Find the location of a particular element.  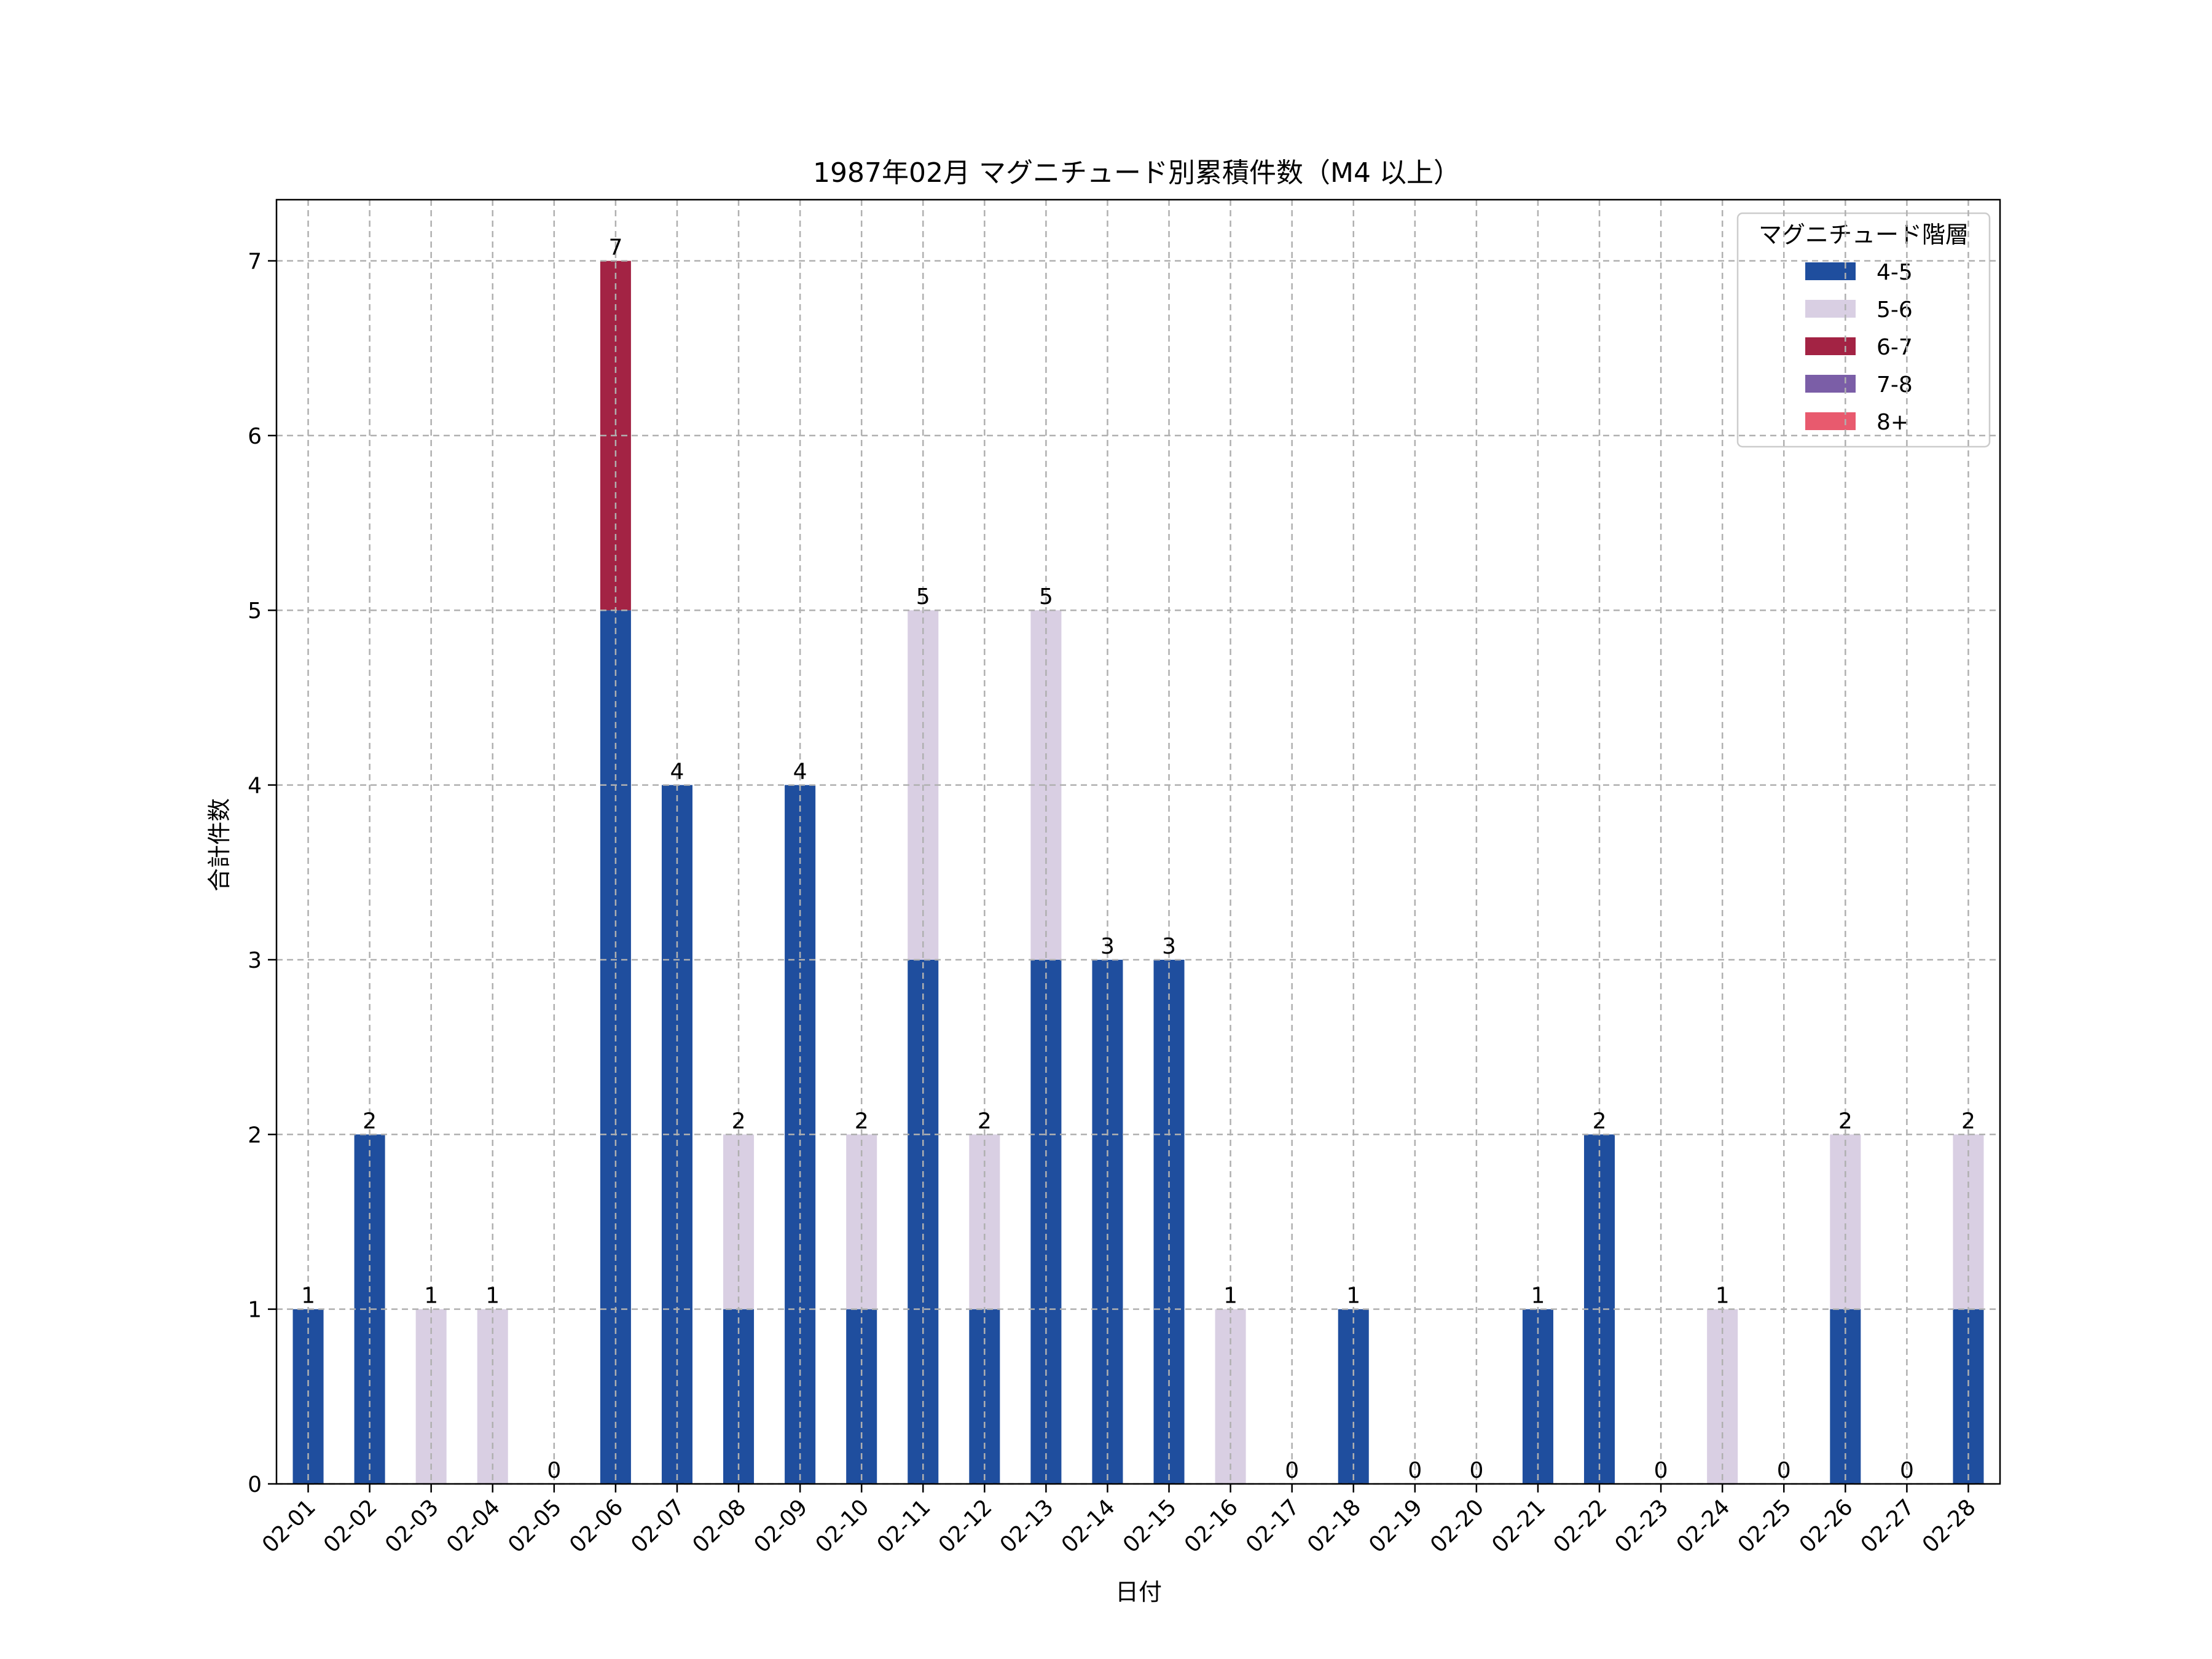

x-tick-label: 02-12 is located at coordinates (965, 1526).